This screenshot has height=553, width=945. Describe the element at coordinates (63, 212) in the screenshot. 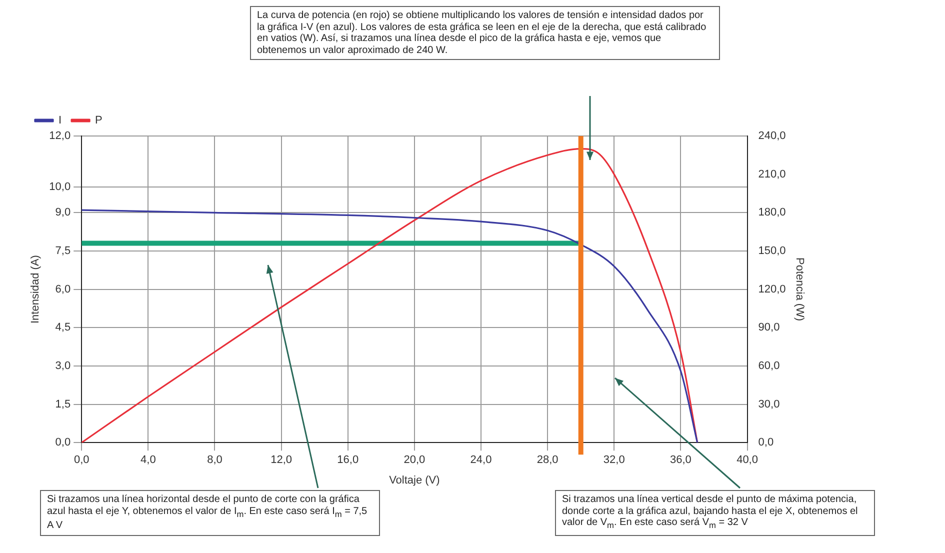

I see `y-tick-label: 9,0` at that location.